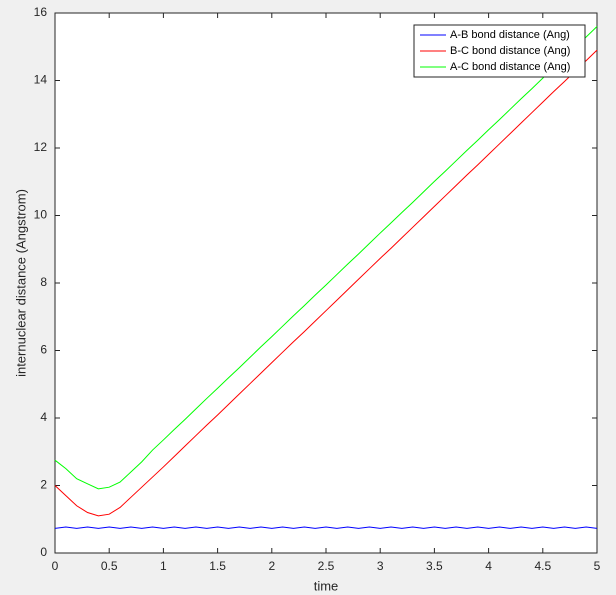 This screenshot has height=595, width=616. I want to click on y-tick-label: 12, so click(41, 147).